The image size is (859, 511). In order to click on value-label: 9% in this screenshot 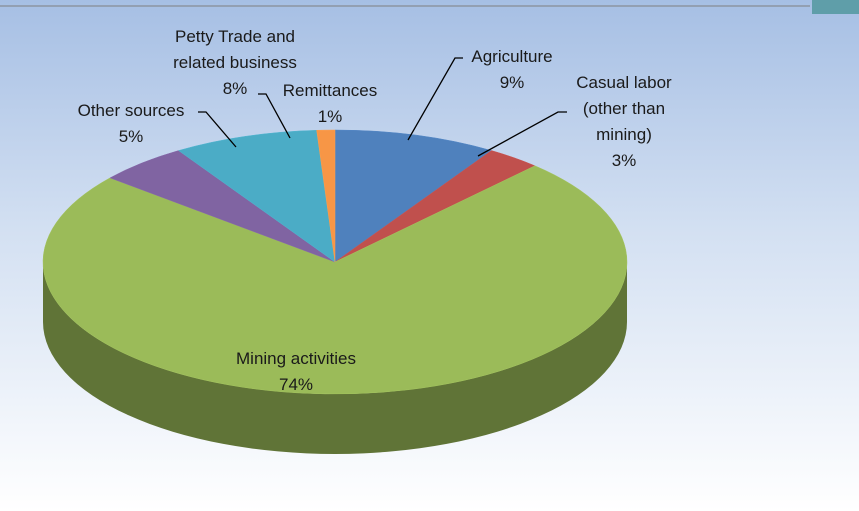, I will do `click(512, 82)`.